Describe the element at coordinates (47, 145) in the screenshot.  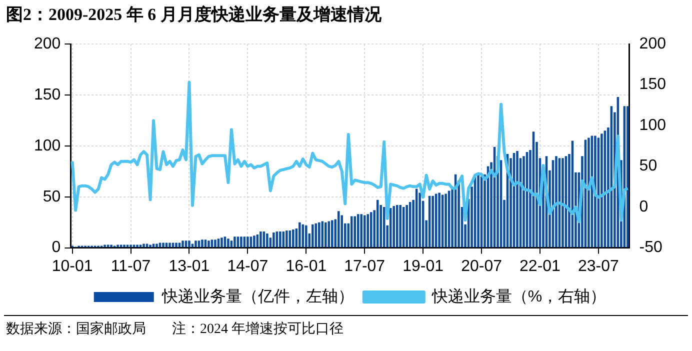
I see `y-tick-label: 100` at that location.